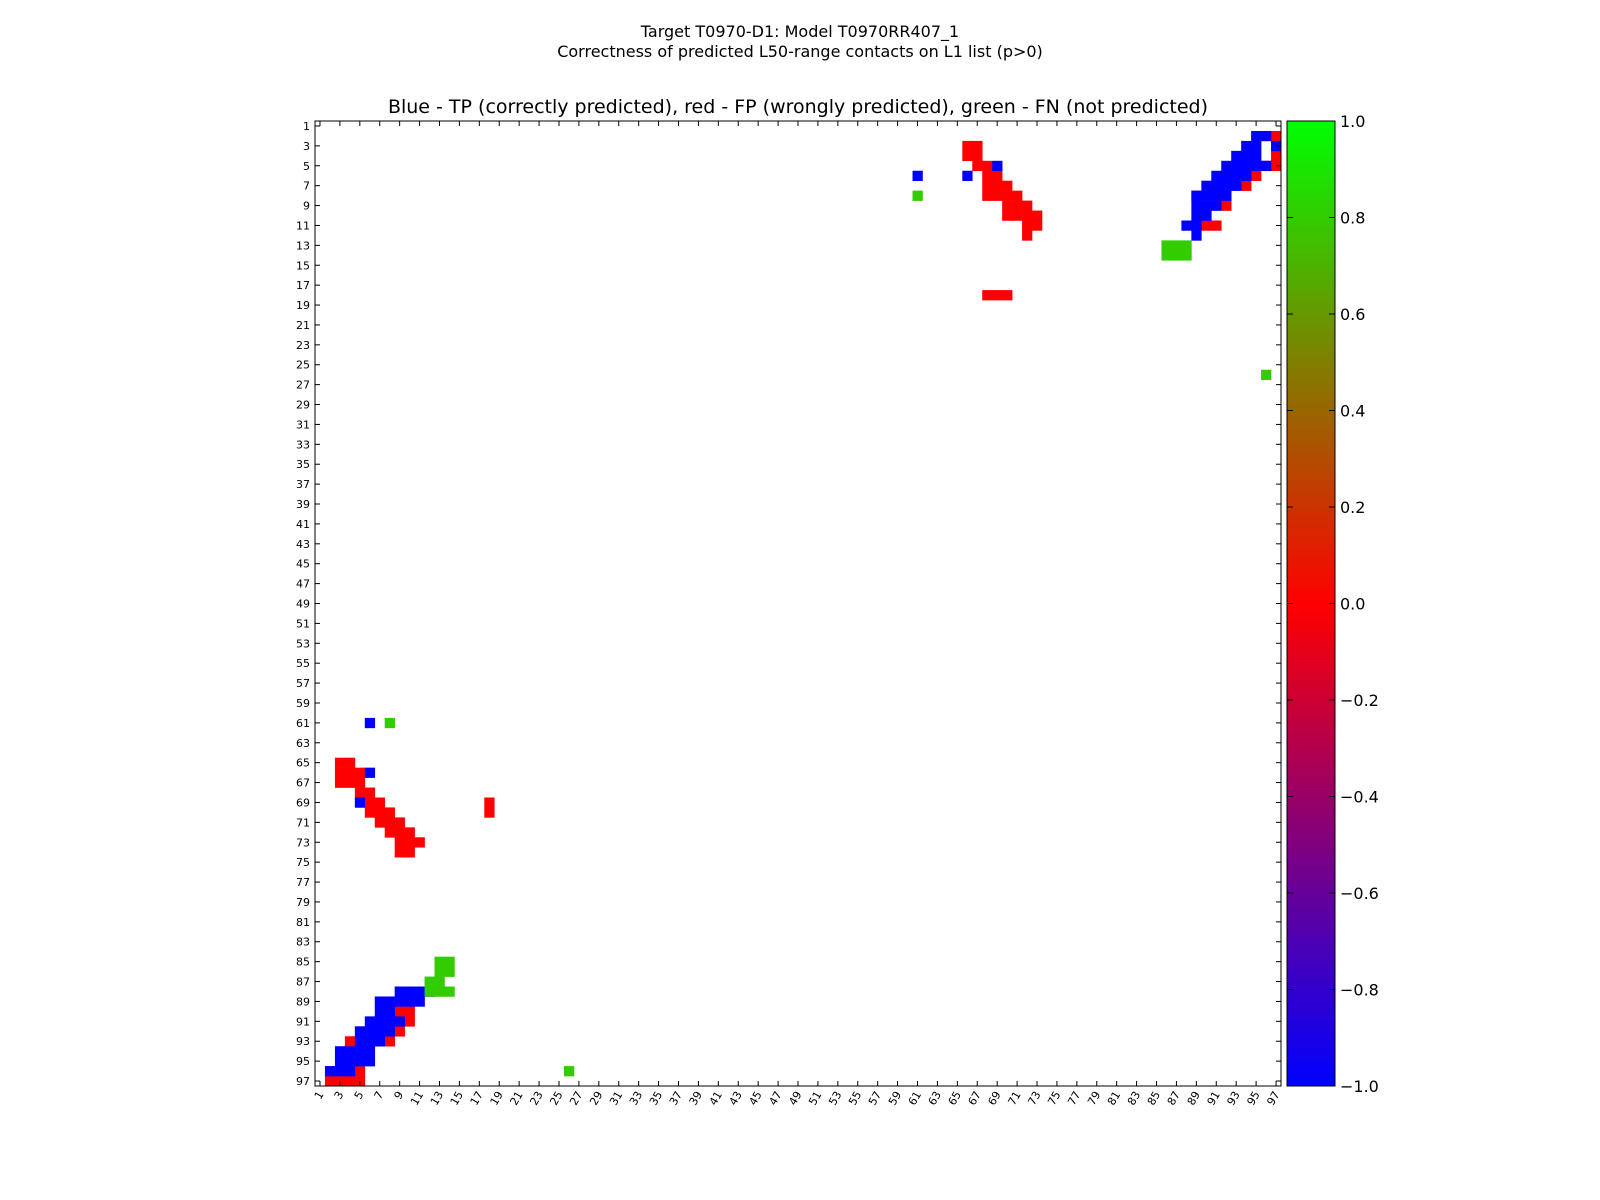  I want to click on x-tick-label: 11, so click(417, 1098).